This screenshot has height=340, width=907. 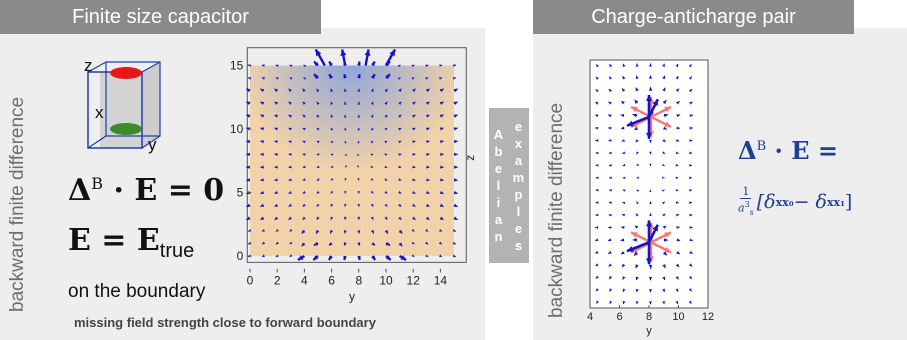 What do you see at coordinates (367, 52) in the screenshot?
I see `field-arrow-top-head` at bounding box center [367, 52].